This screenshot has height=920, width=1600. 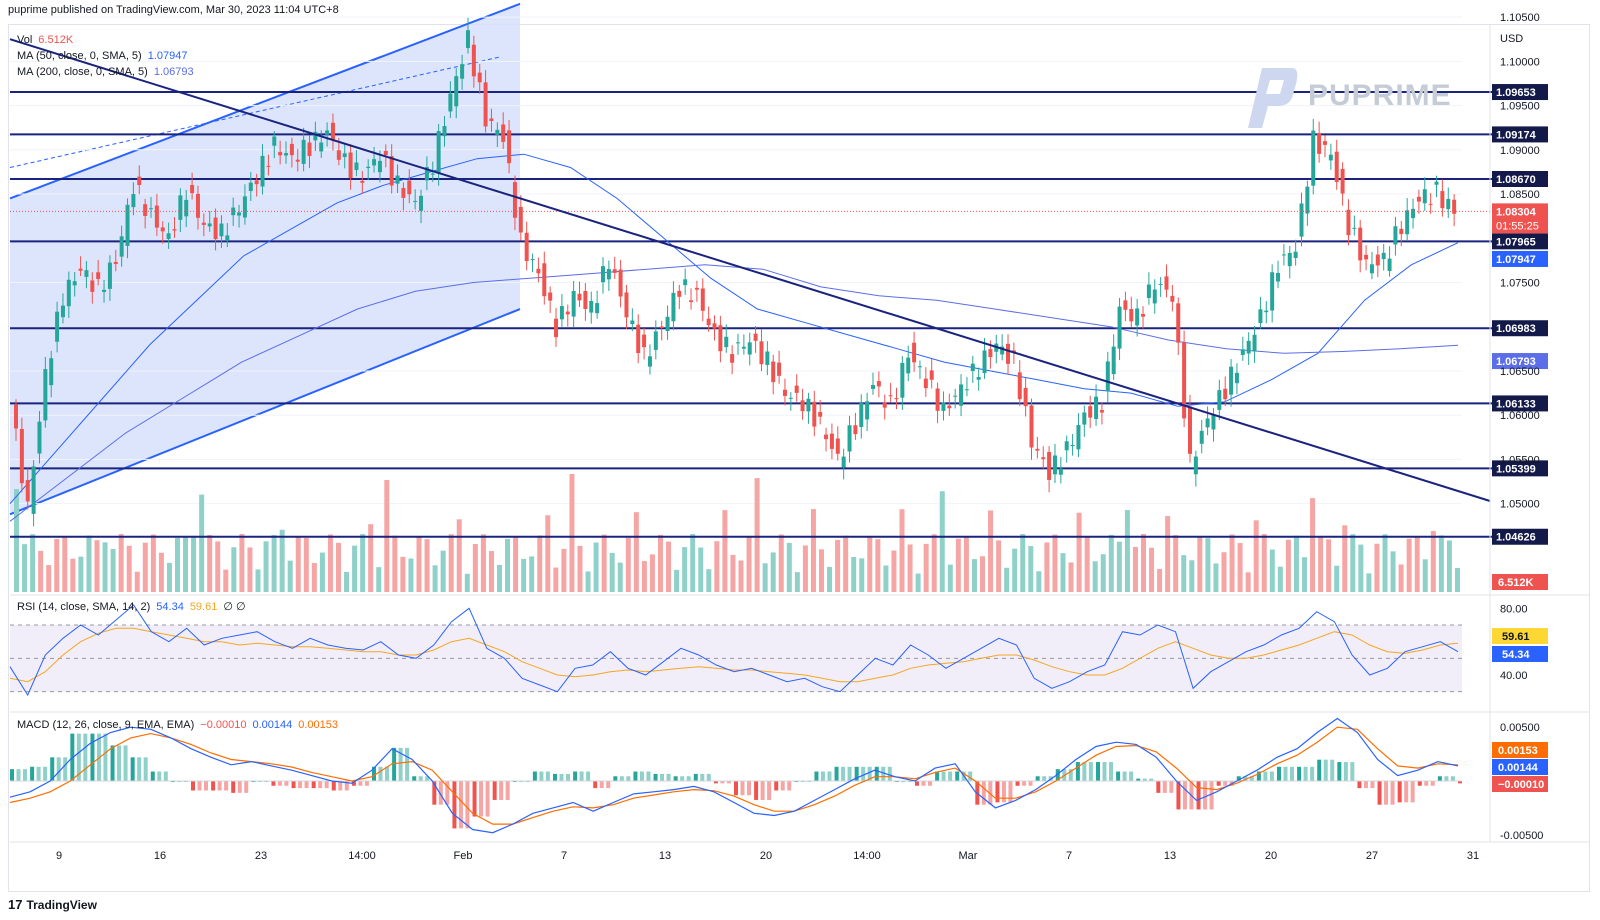 What do you see at coordinates (1520, 416) in the screenshot?
I see `price-tick-label: 1.06000` at bounding box center [1520, 416].